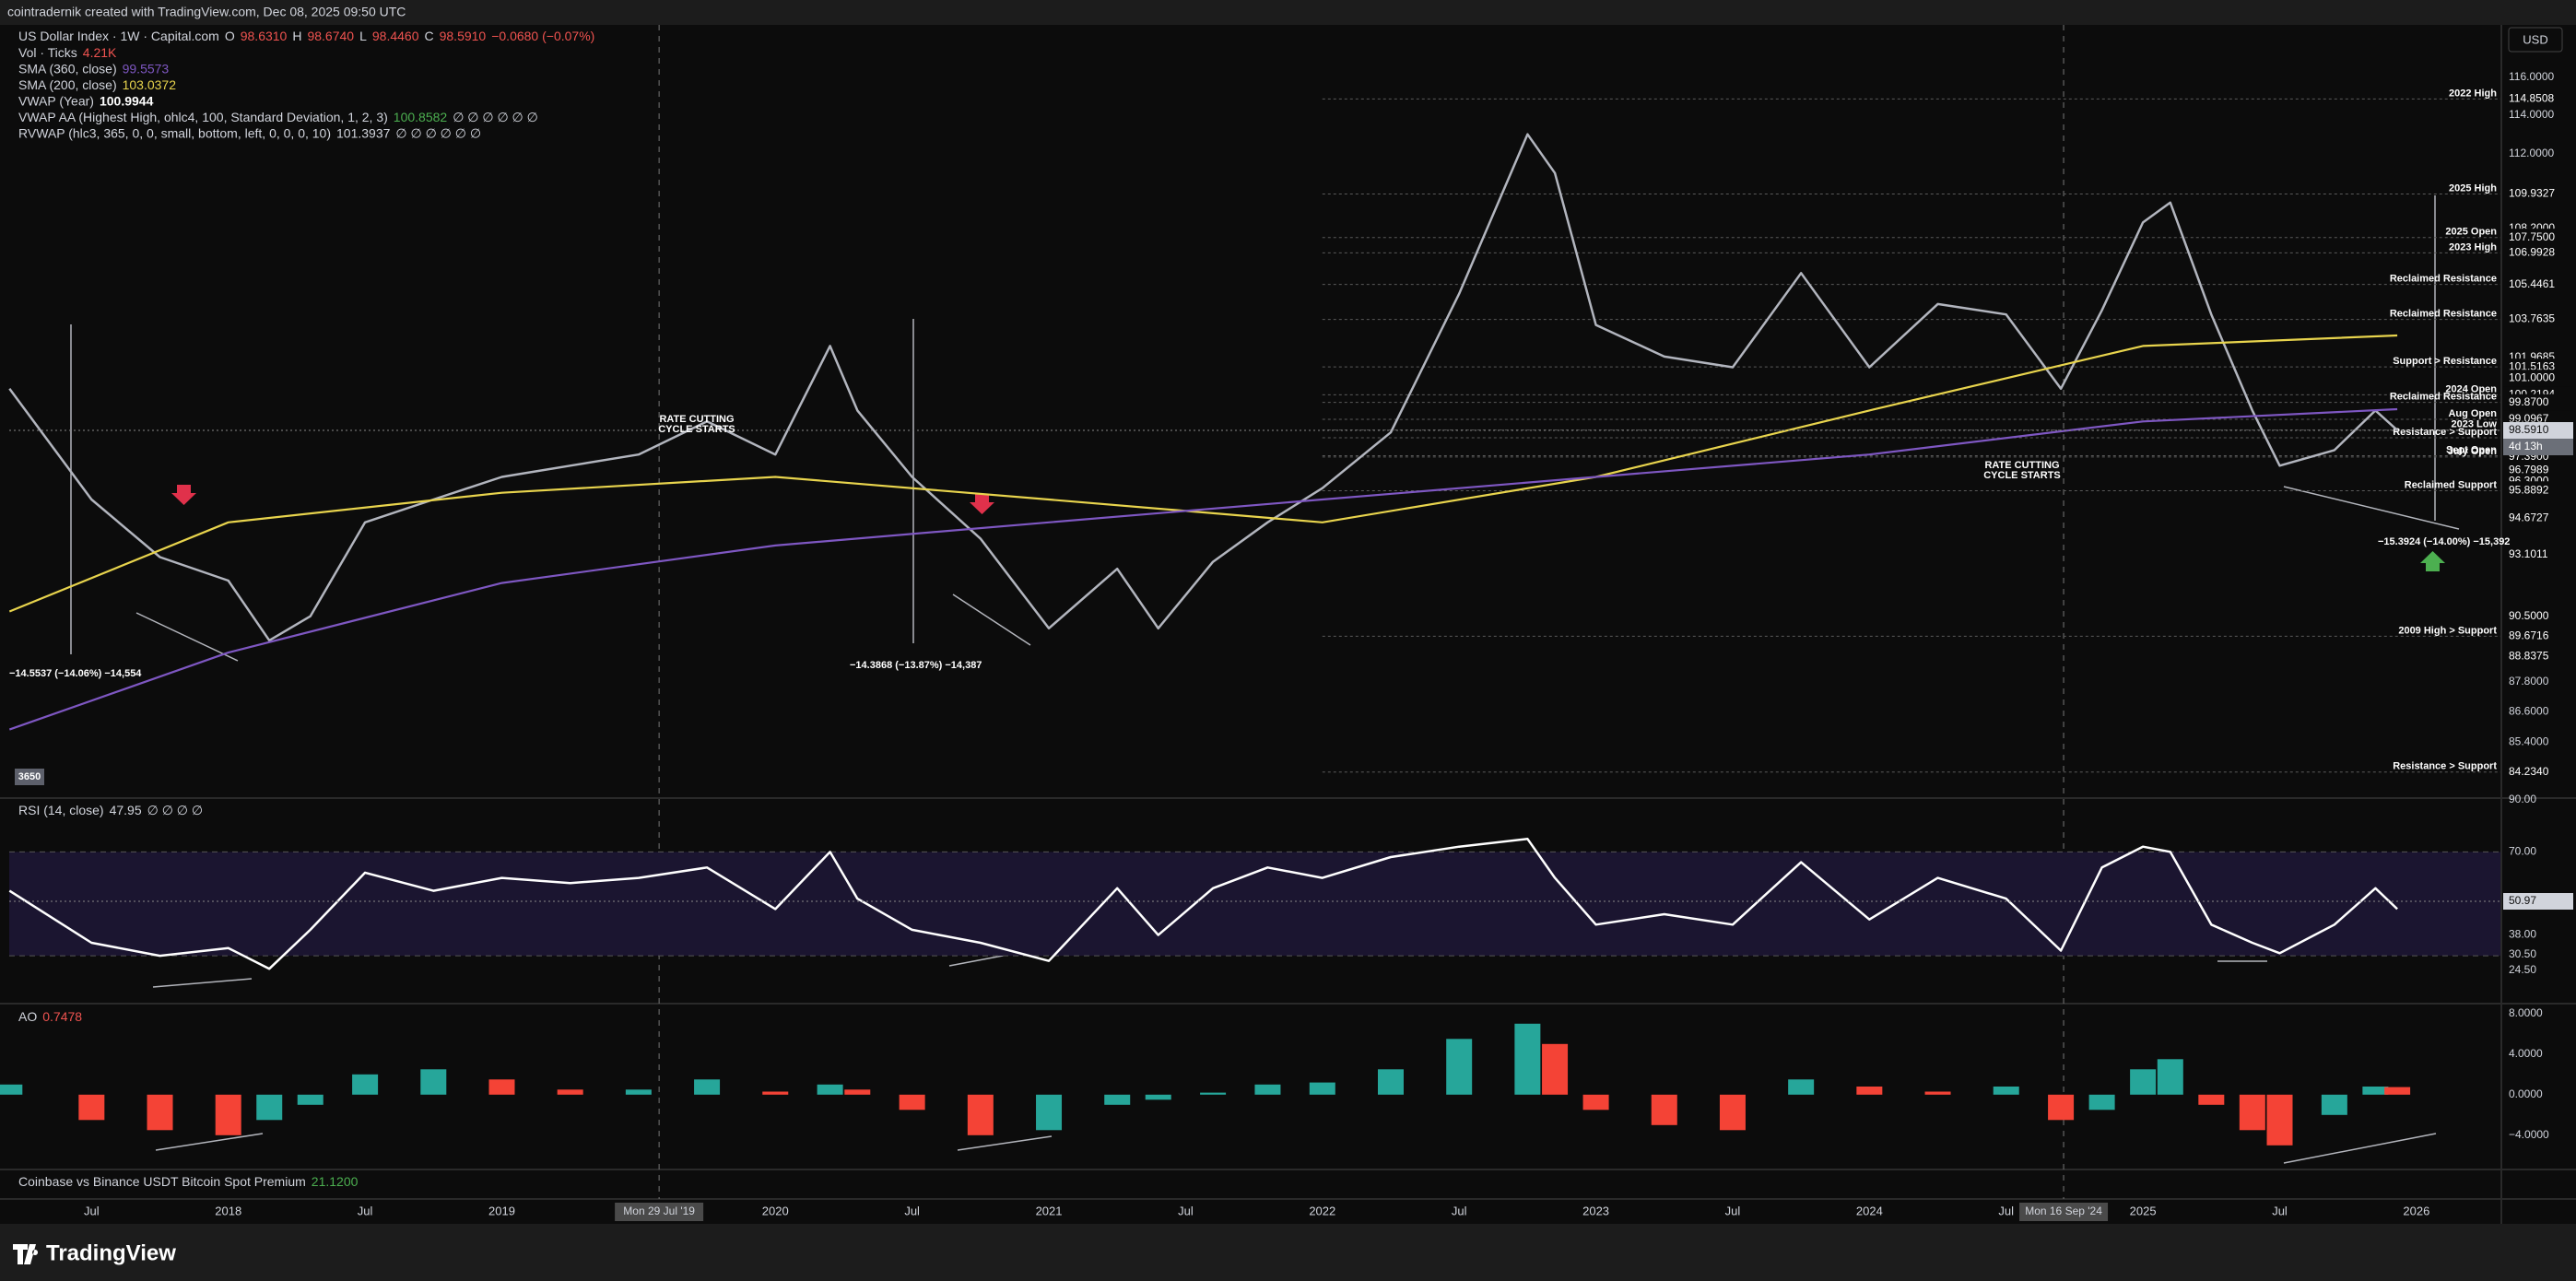 Image resolution: width=2576 pixels, height=1281 pixels. Describe the element at coordinates (916, 666) in the screenshot. I see `annotation: −14.3868 (−13.87%) −14,387` at that location.